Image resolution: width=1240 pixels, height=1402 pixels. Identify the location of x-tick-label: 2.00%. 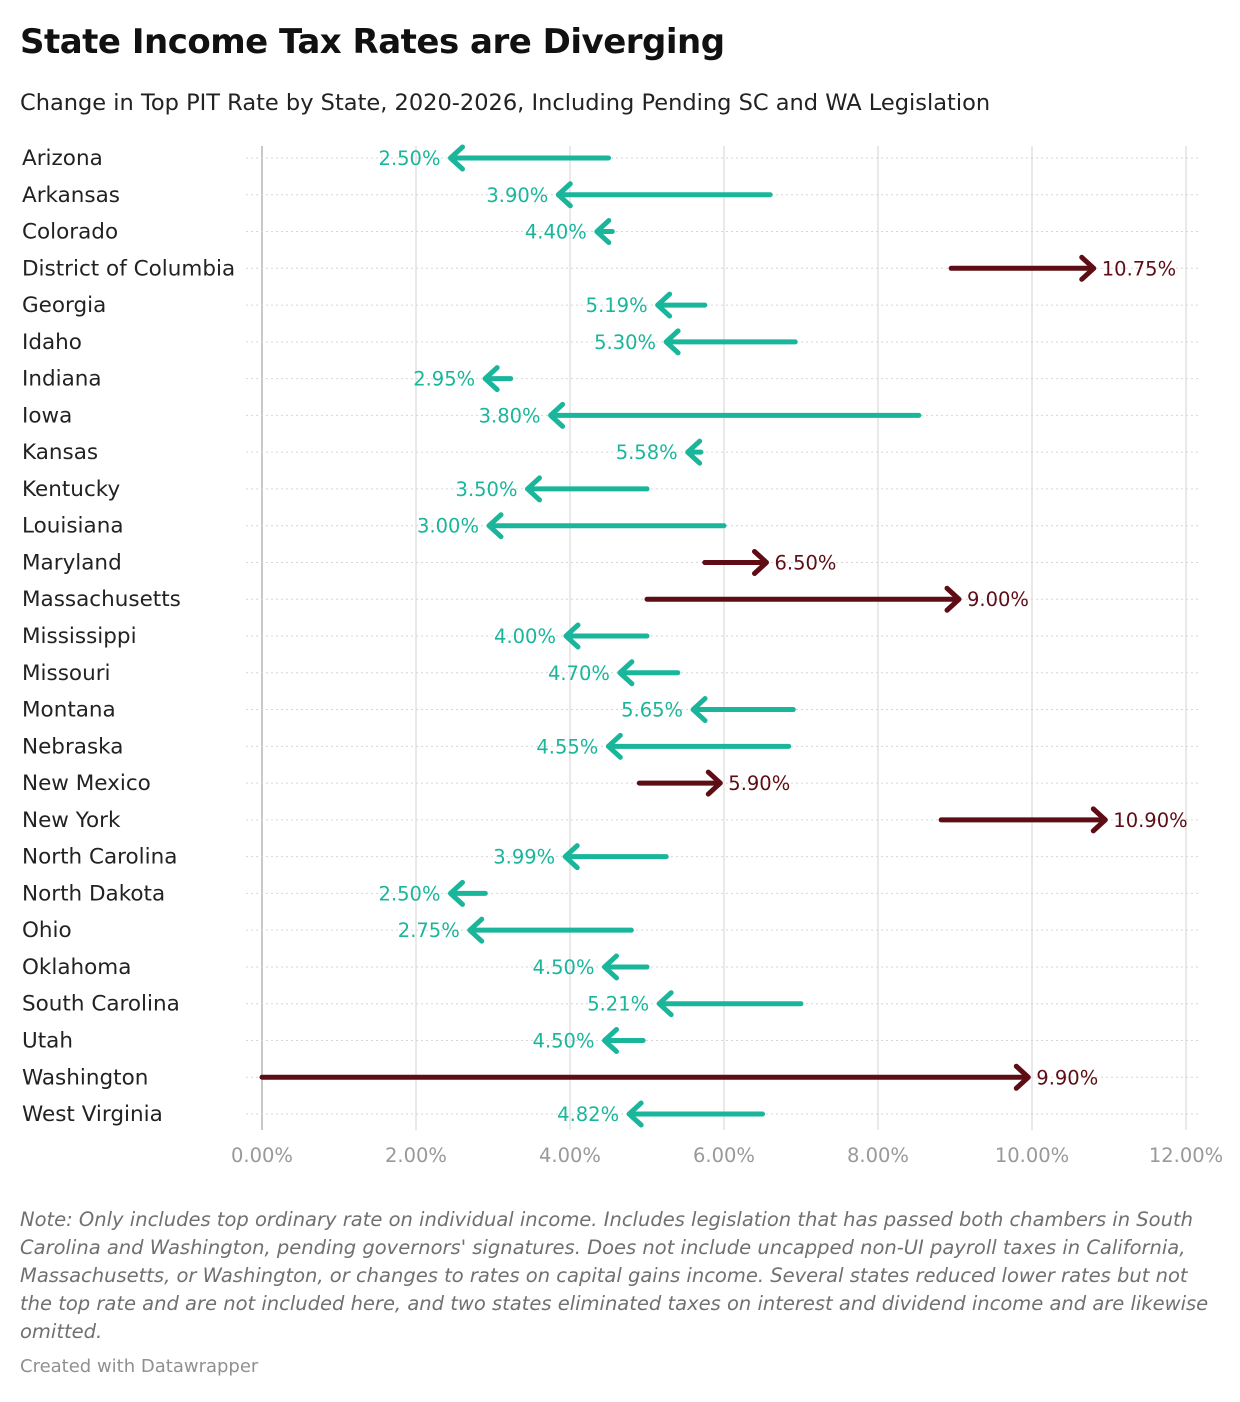
(416, 1155).